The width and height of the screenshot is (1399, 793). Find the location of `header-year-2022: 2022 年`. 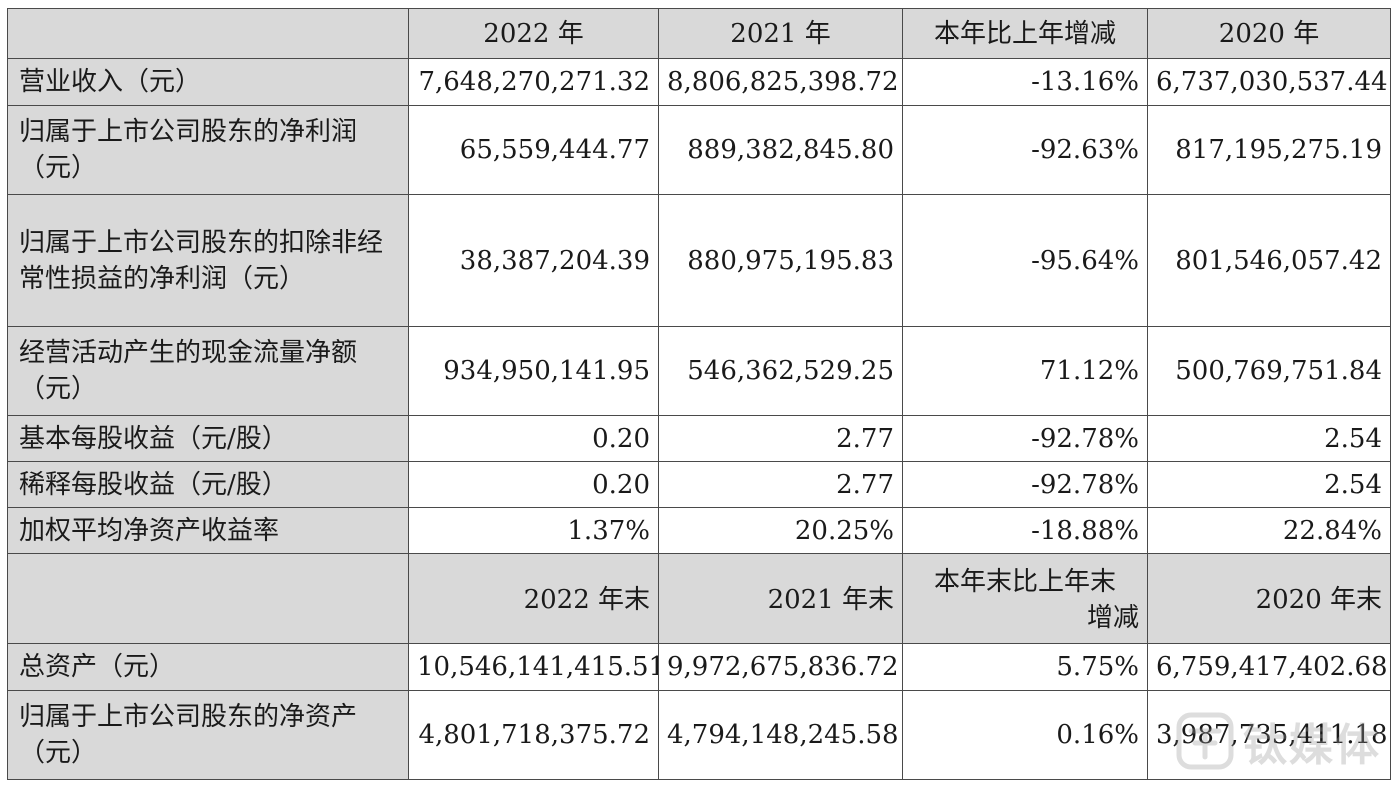

header-year-2022: 2022 年 is located at coordinates (533, 33).